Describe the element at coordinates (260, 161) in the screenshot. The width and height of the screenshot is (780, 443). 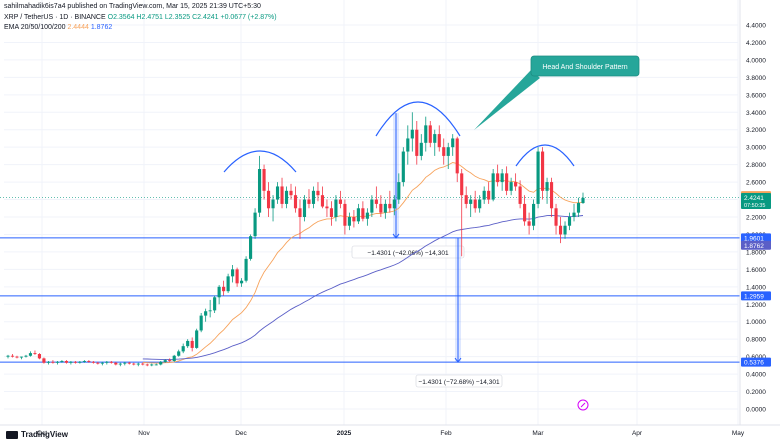
I see `left-shoulder-arc` at that location.